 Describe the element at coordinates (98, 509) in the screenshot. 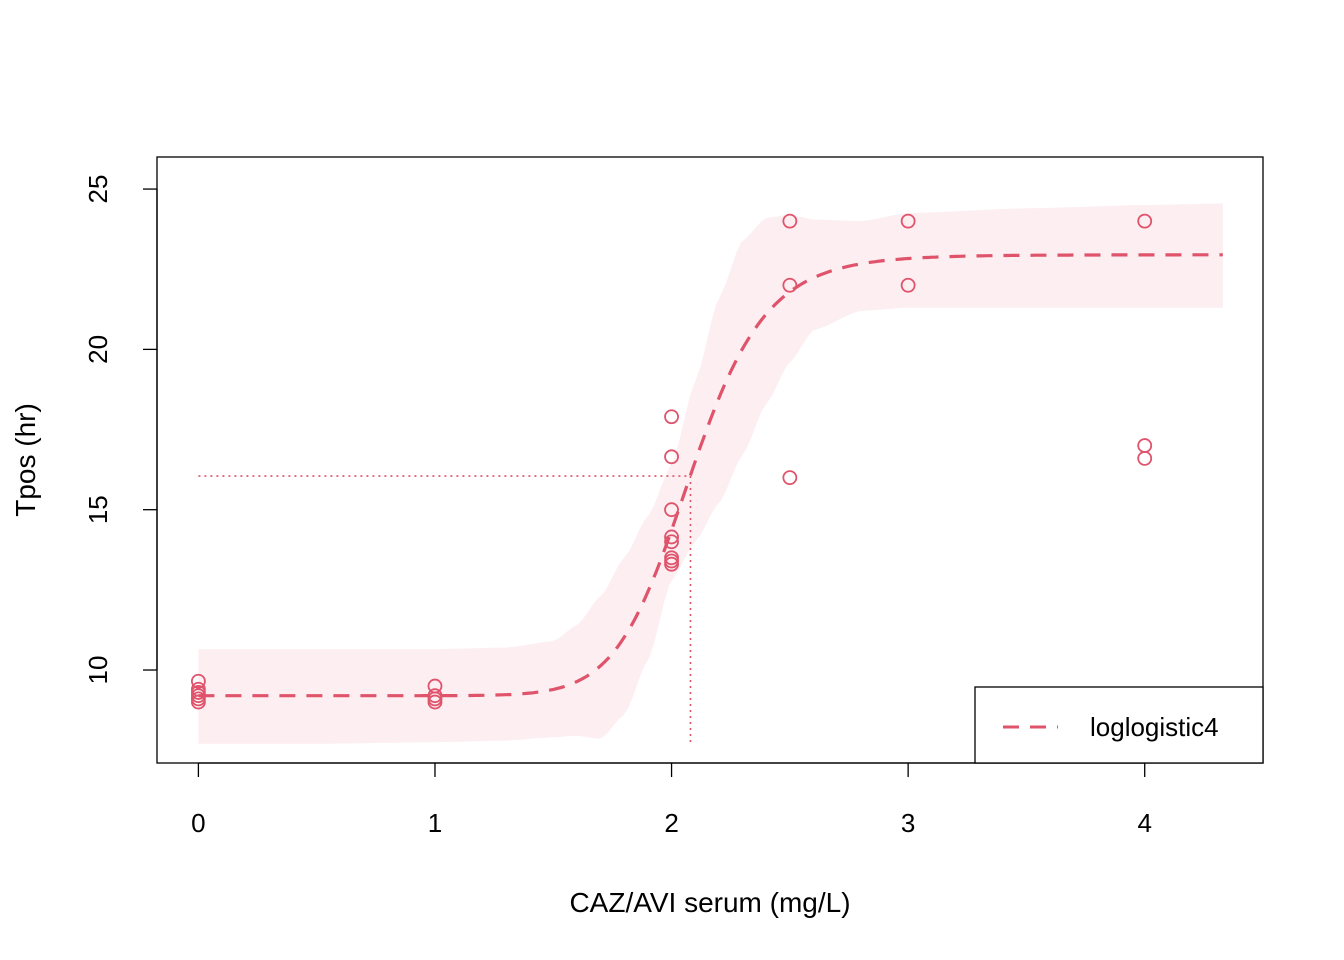

I see `y-tick-label: 15` at that location.